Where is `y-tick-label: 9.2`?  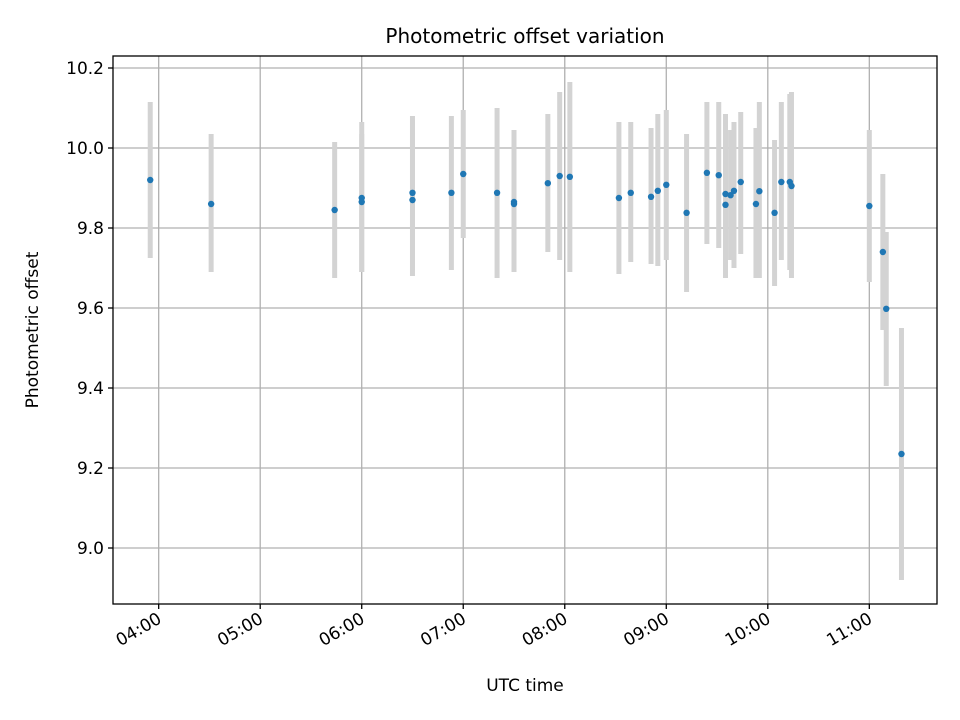 y-tick-label: 9.2 is located at coordinates (90, 469).